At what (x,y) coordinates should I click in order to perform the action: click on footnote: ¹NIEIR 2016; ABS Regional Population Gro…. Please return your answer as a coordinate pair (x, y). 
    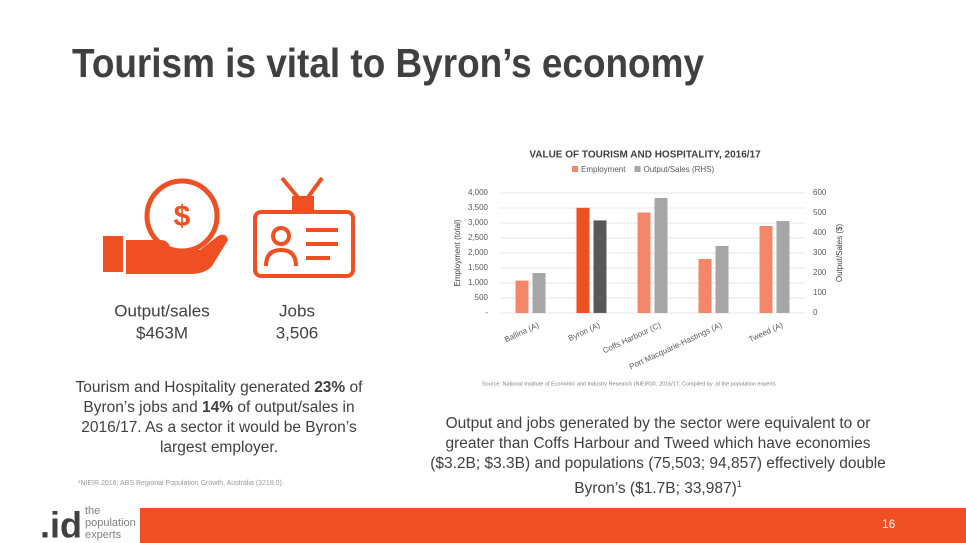
    Looking at the image, I should click on (181, 483).